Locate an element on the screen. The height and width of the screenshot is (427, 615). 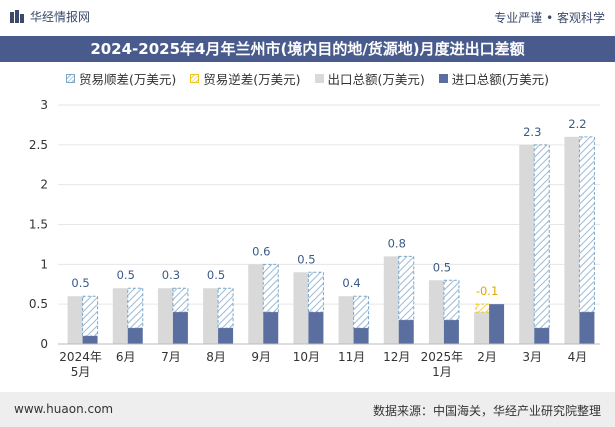
brand-logo-icon is located at coordinates (17, 16).